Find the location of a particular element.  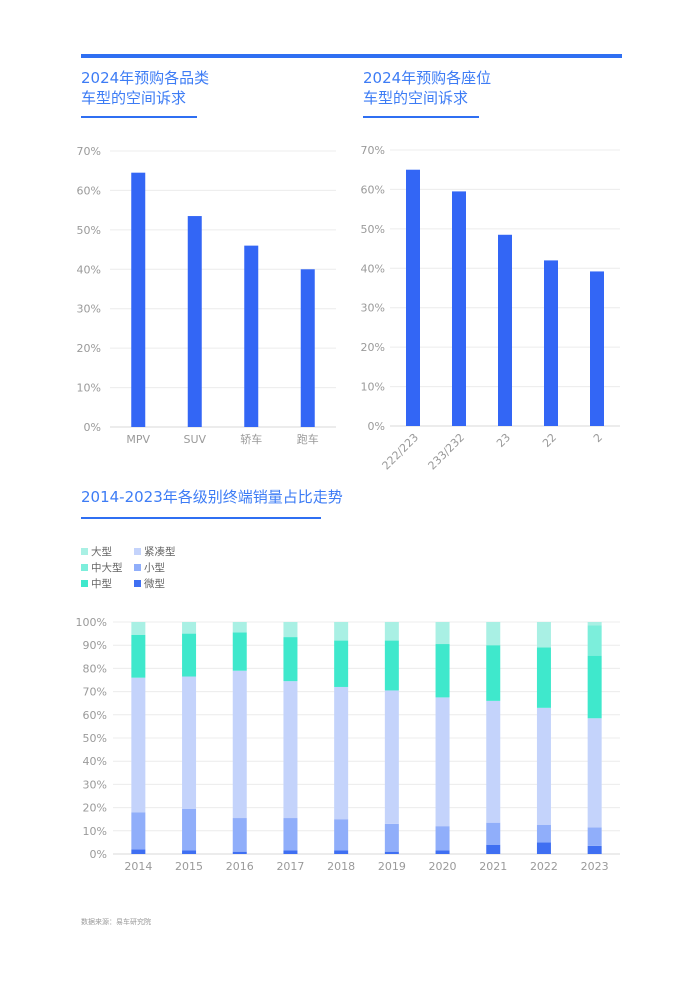

chart3-xtick-label: 2015 is located at coordinates (189, 866).